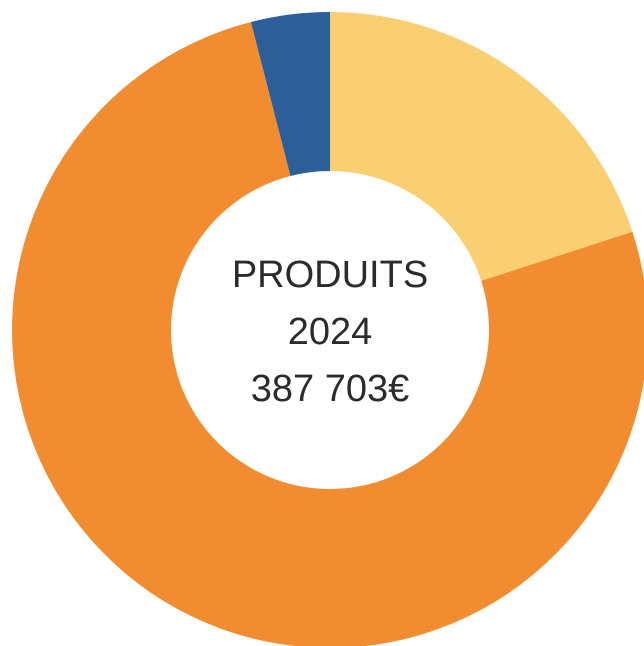  I want to click on center-label: PRODUITS, so click(330, 275).